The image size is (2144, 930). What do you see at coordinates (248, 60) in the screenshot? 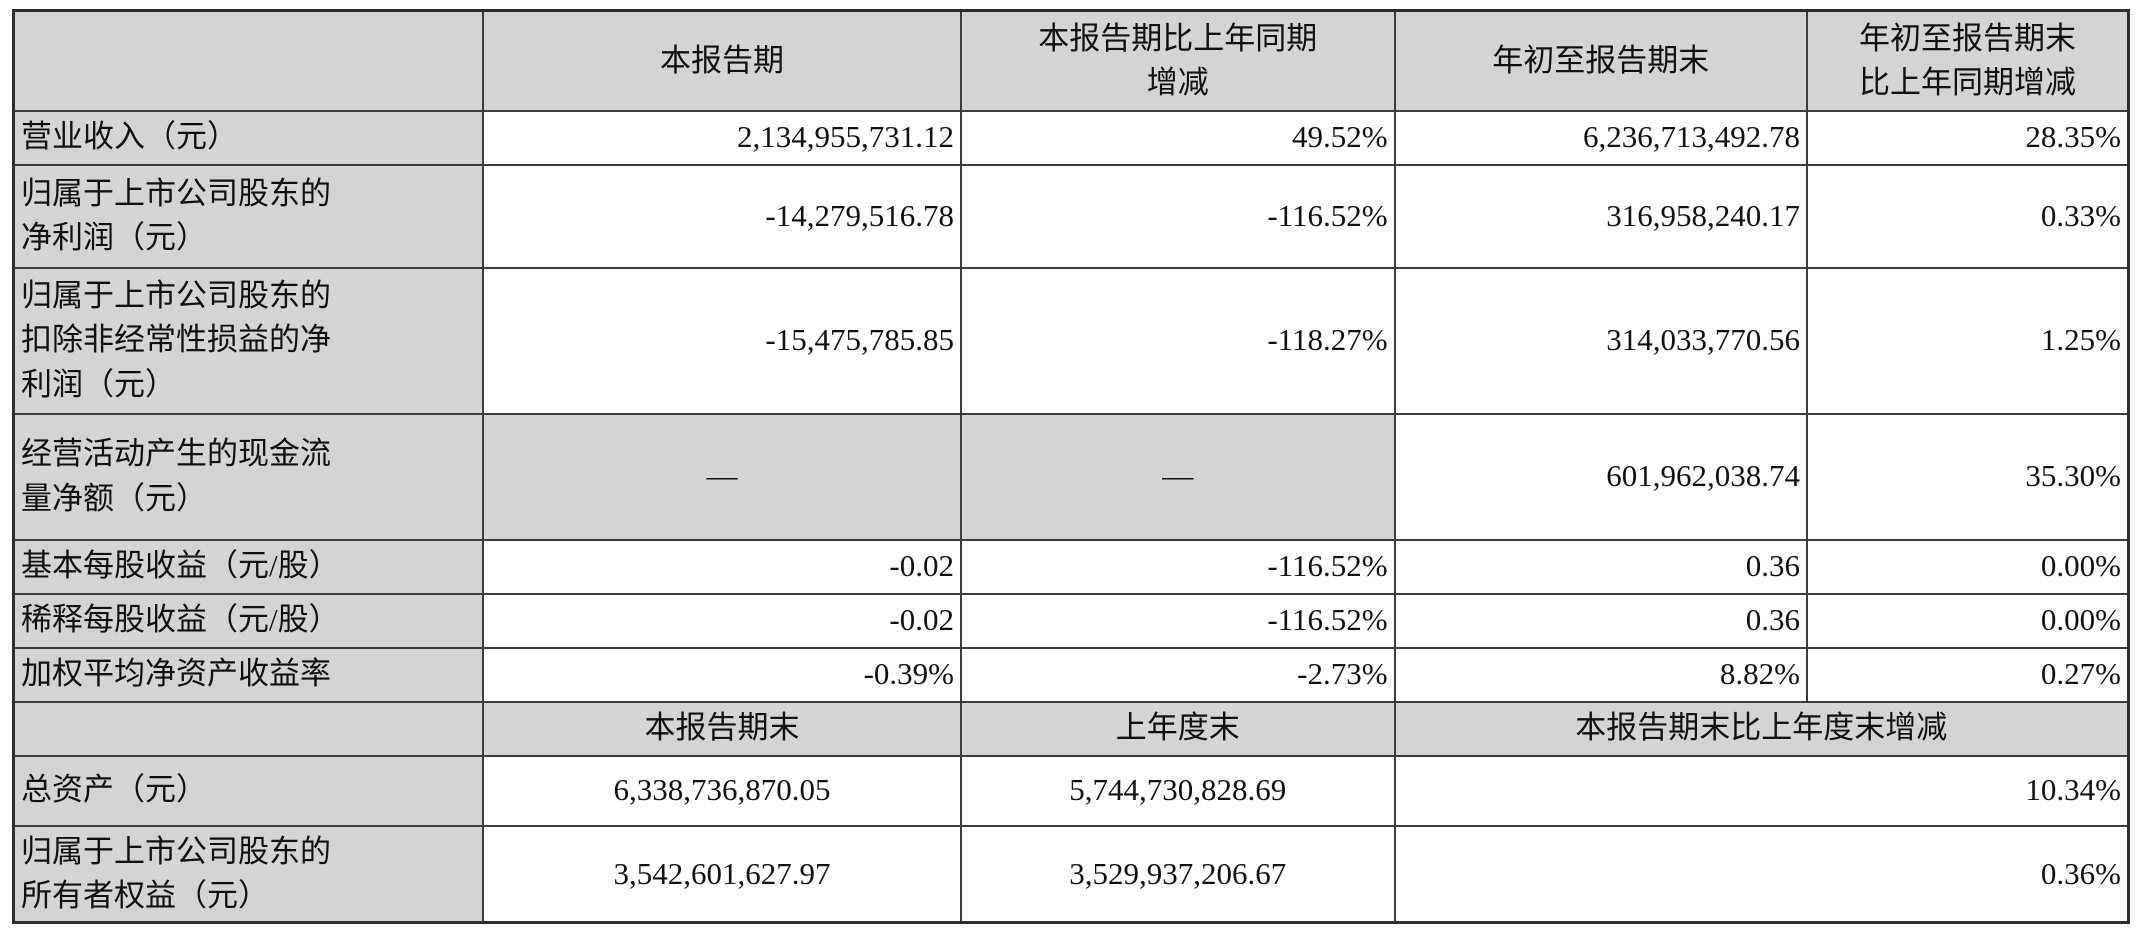
I see `header-corner-cell` at bounding box center [248, 60].